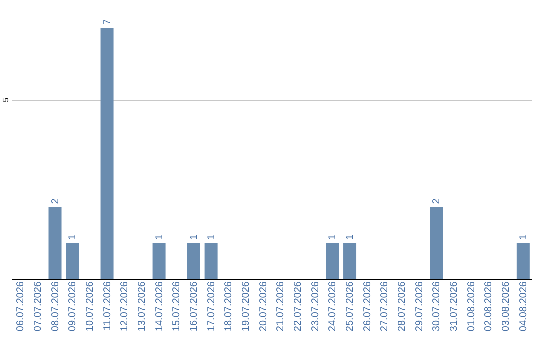  I want to click on x-tick-label: 19.07.2026, so click(246, 306).